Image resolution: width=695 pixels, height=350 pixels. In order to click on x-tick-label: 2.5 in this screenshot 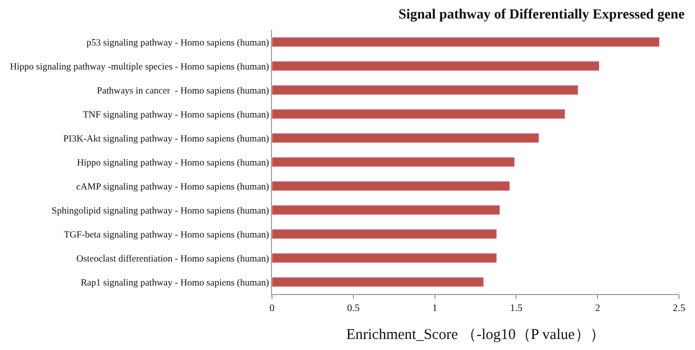, I will do `click(679, 308)`.